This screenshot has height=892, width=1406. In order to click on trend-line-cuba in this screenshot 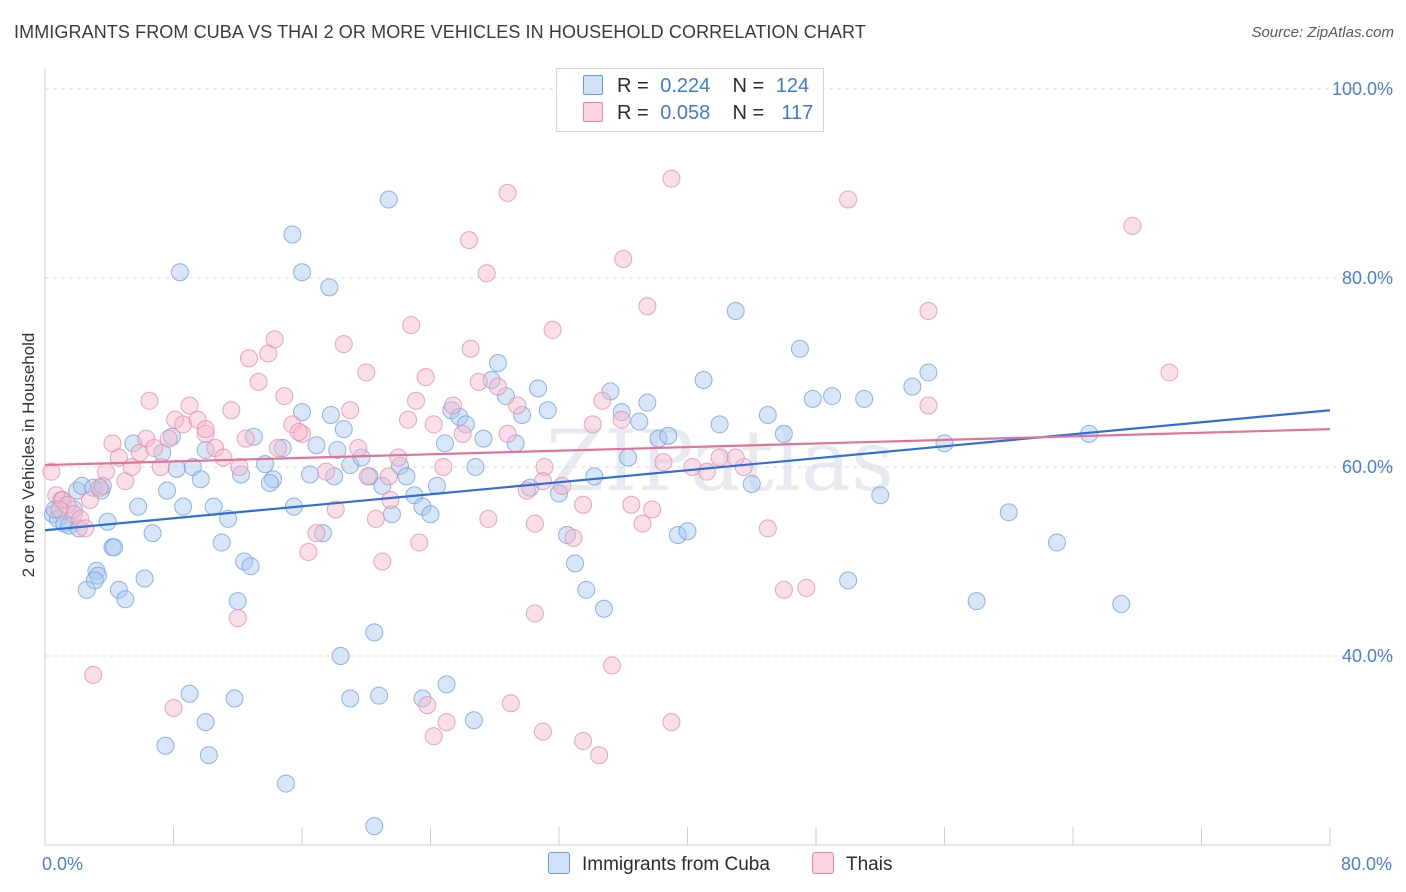, I will do `click(687, 470)`.